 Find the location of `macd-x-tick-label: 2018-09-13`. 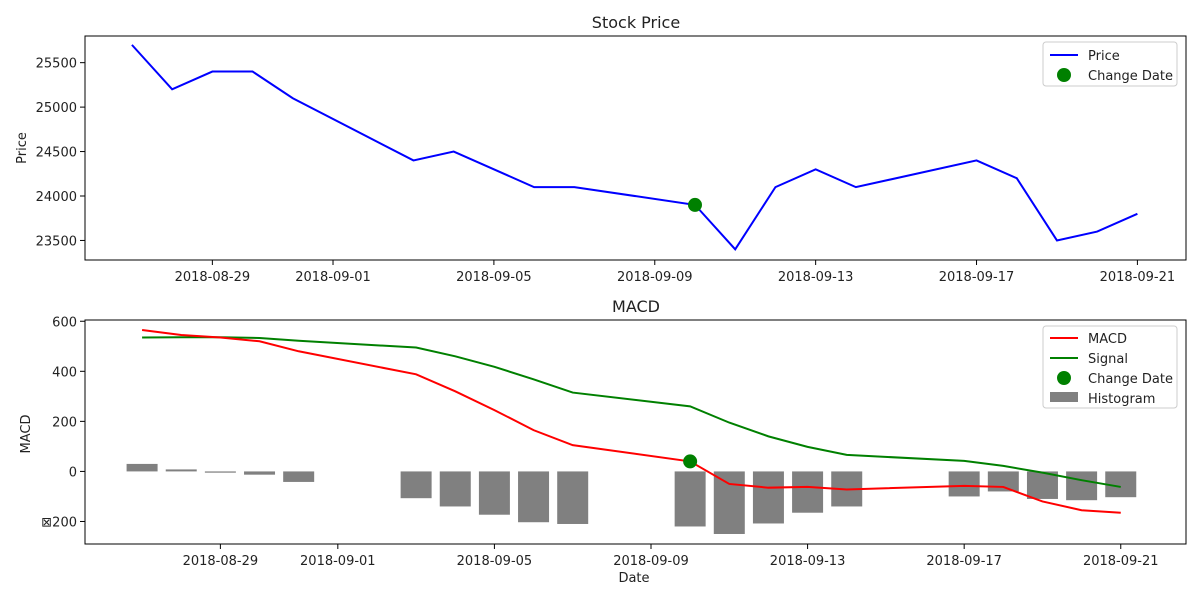

macd-x-tick-label: 2018-09-13 is located at coordinates (808, 561).